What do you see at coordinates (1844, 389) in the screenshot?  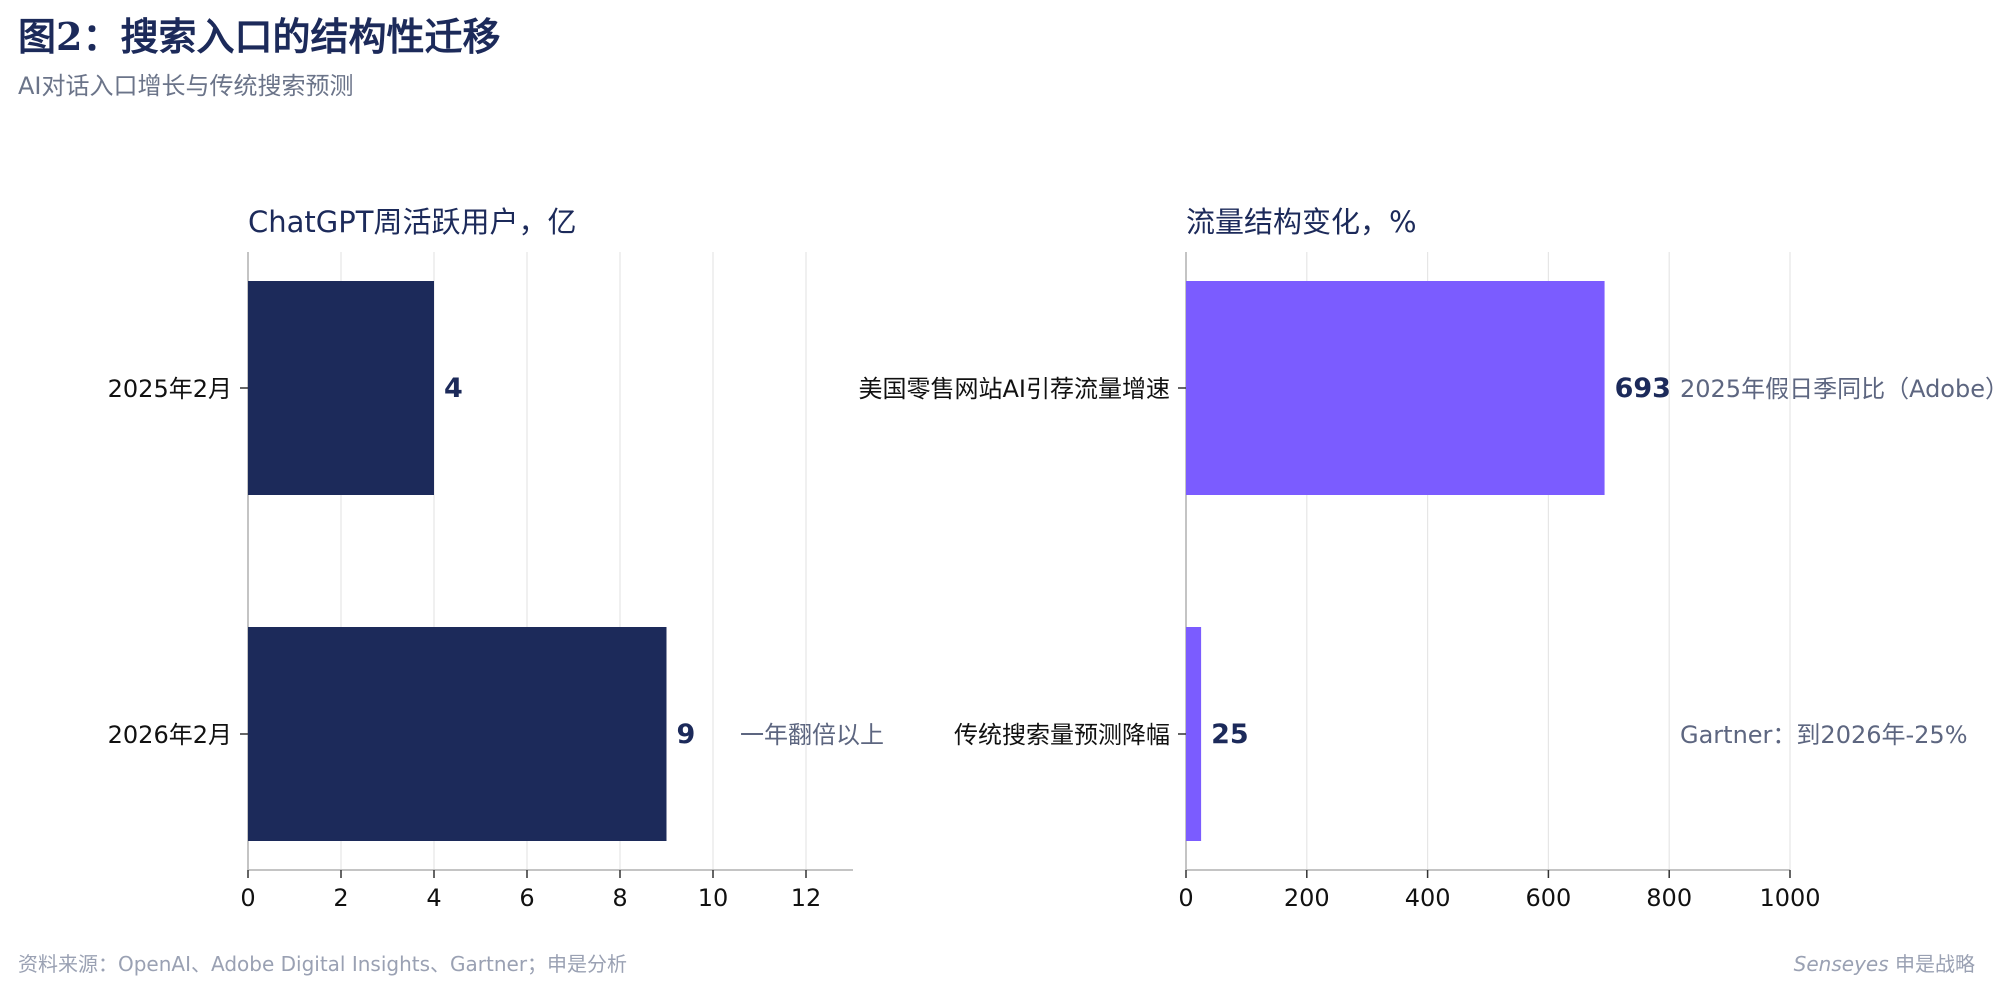 I see `annotation: 2025年假日季同比（Adobe）` at bounding box center [1844, 389].